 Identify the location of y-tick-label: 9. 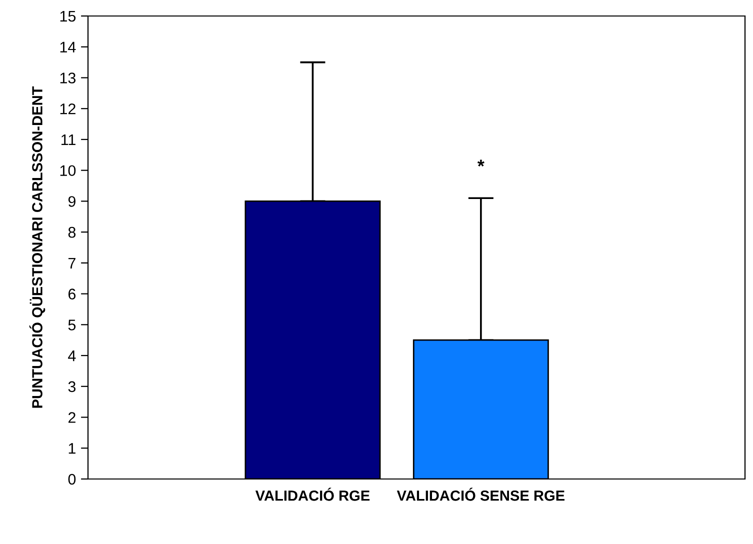
(72, 201).